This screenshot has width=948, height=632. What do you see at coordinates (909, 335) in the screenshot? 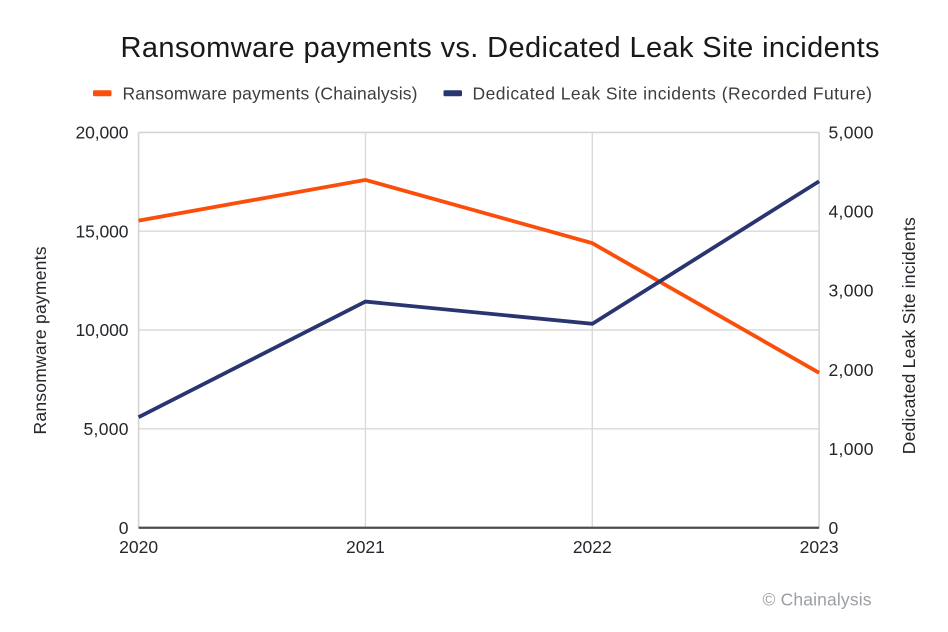
I see `svg-text: Dedicated Leak Site incidents` at bounding box center [909, 335].